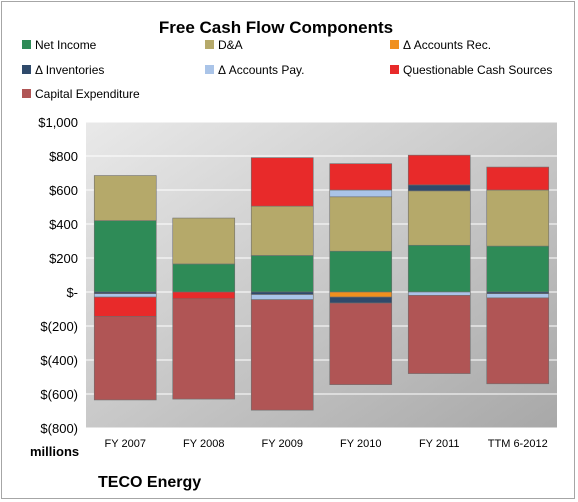 The width and height of the screenshot is (578, 502). I want to click on x-category-label: FY 2011, so click(439, 444).